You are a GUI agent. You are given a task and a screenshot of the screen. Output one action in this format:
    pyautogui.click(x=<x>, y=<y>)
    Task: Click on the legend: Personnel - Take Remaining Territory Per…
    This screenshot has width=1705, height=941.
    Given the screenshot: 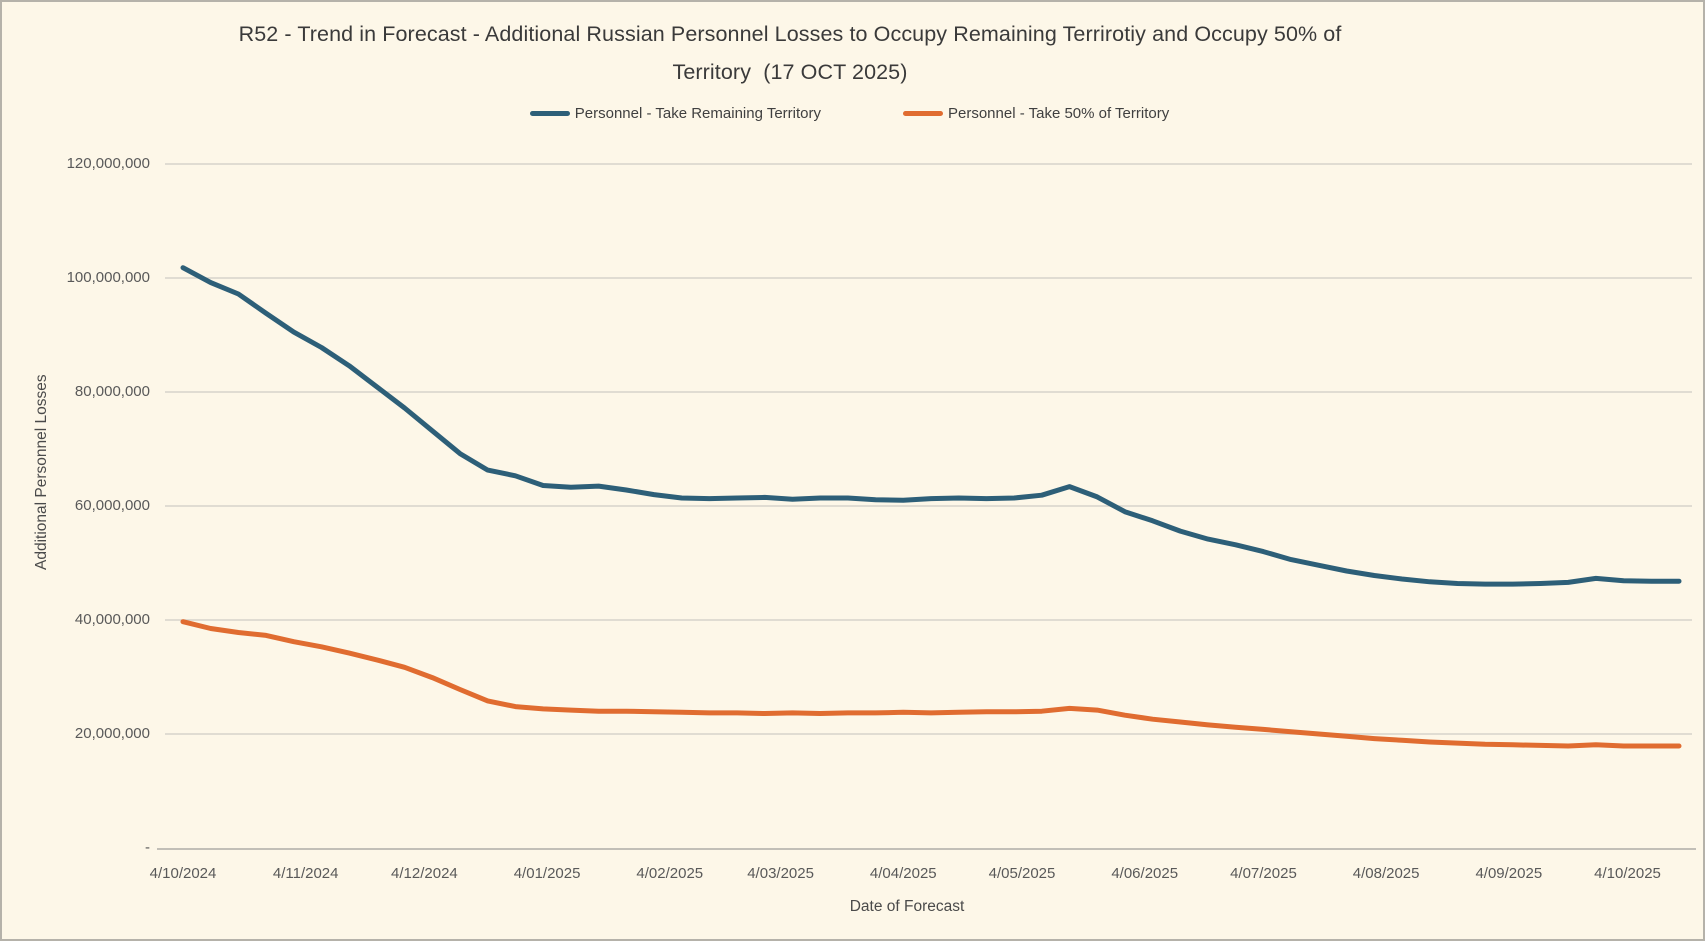 What is the action you would take?
    pyautogui.click(x=852, y=113)
    